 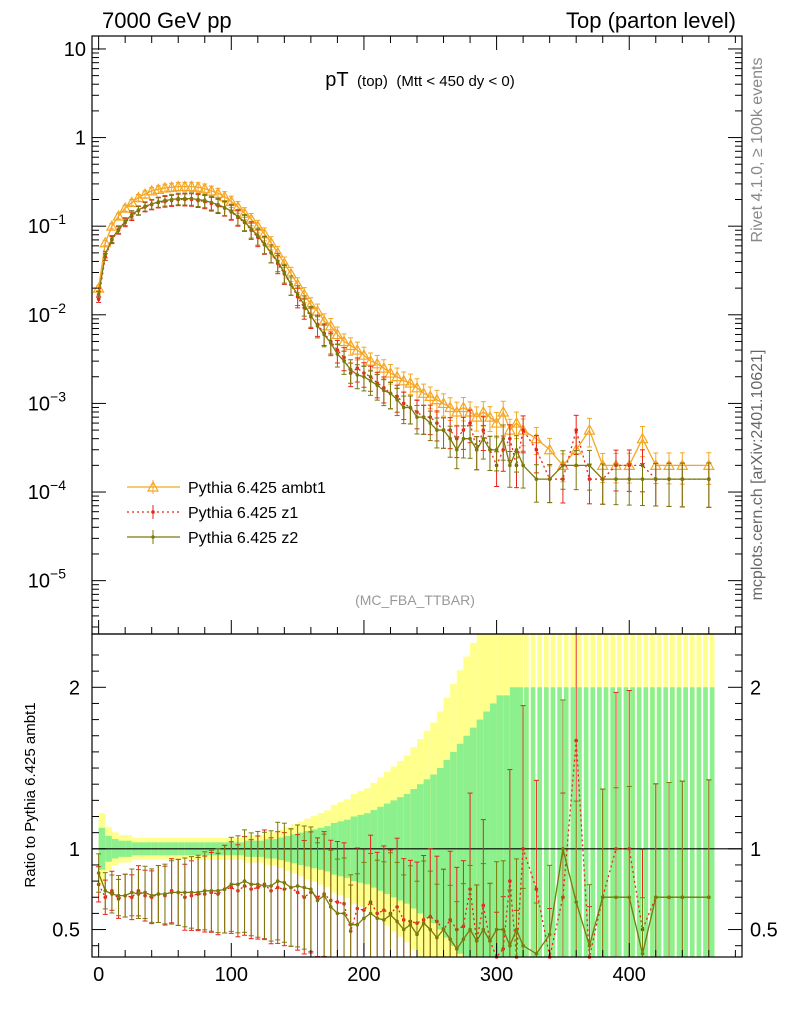 What do you see at coordinates (257, 488) in the screenshot?
I see `legend-label: Pythia 6.425 ambt1` at bounding box center [257, 488].